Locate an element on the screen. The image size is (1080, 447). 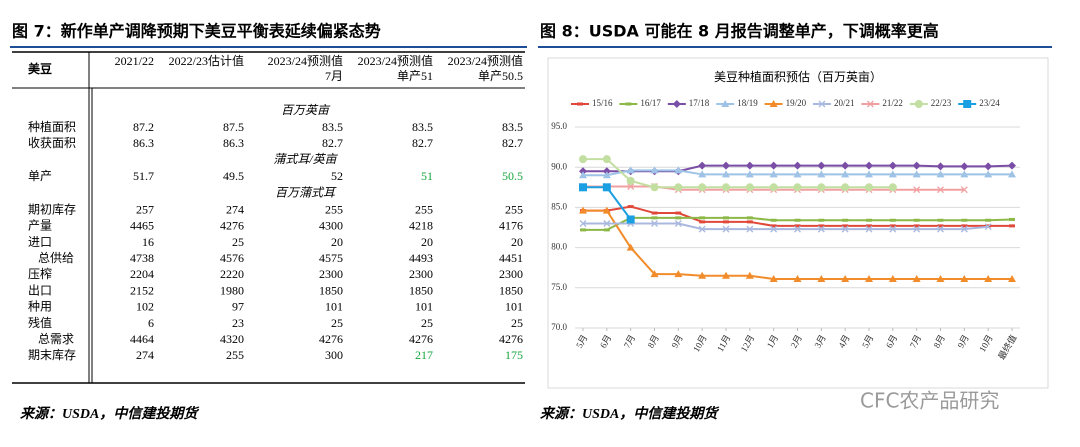
column-header: 2023/24预测值 is located at coordinates (485, 60).